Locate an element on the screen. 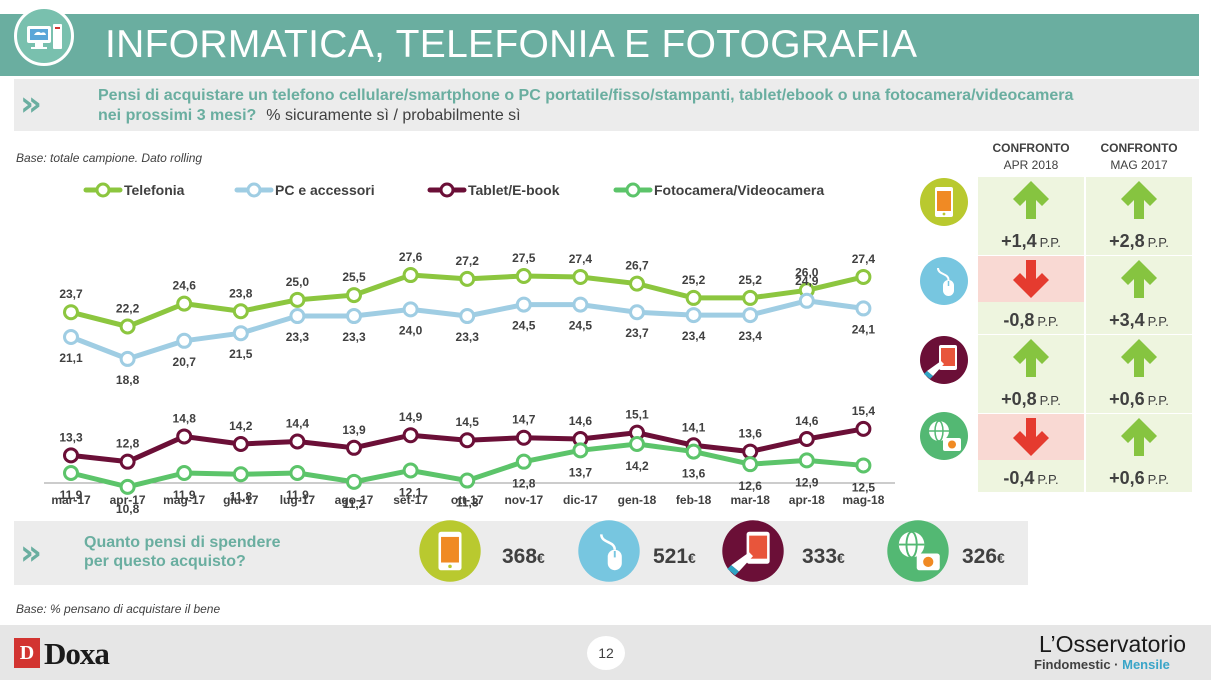 This screenshot has width=1211, height=680. doxa-logo: D is located at coordinates (27, 653).